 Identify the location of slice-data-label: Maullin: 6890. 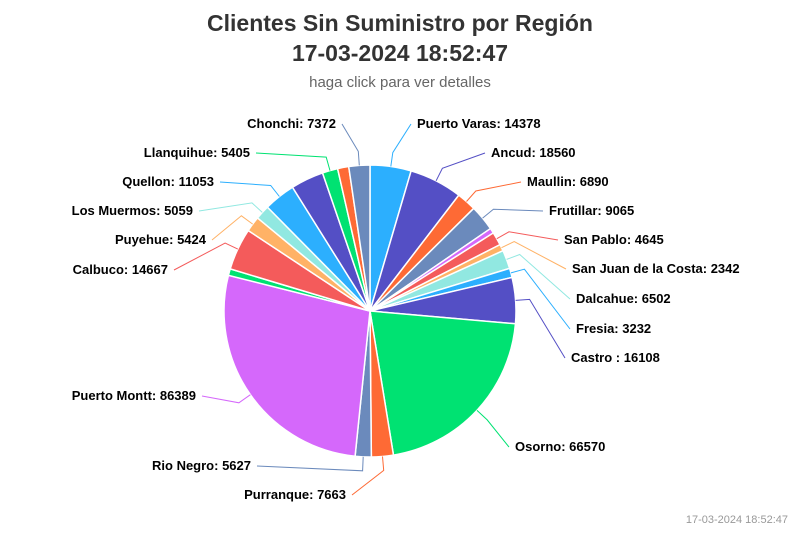
(568, 181).